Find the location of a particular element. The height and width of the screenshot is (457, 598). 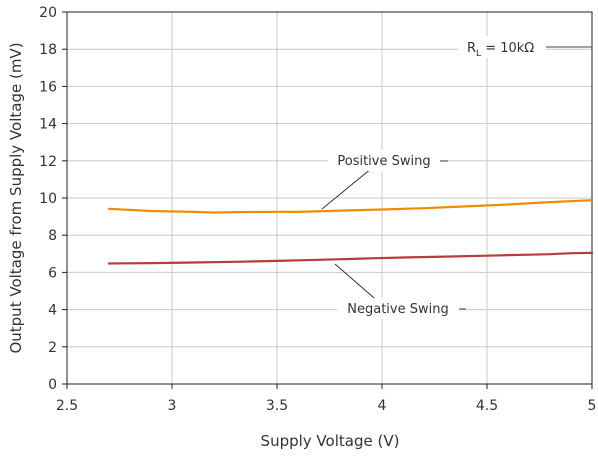

x-tick-label: 2.5 is located at coordinates (67, 406).